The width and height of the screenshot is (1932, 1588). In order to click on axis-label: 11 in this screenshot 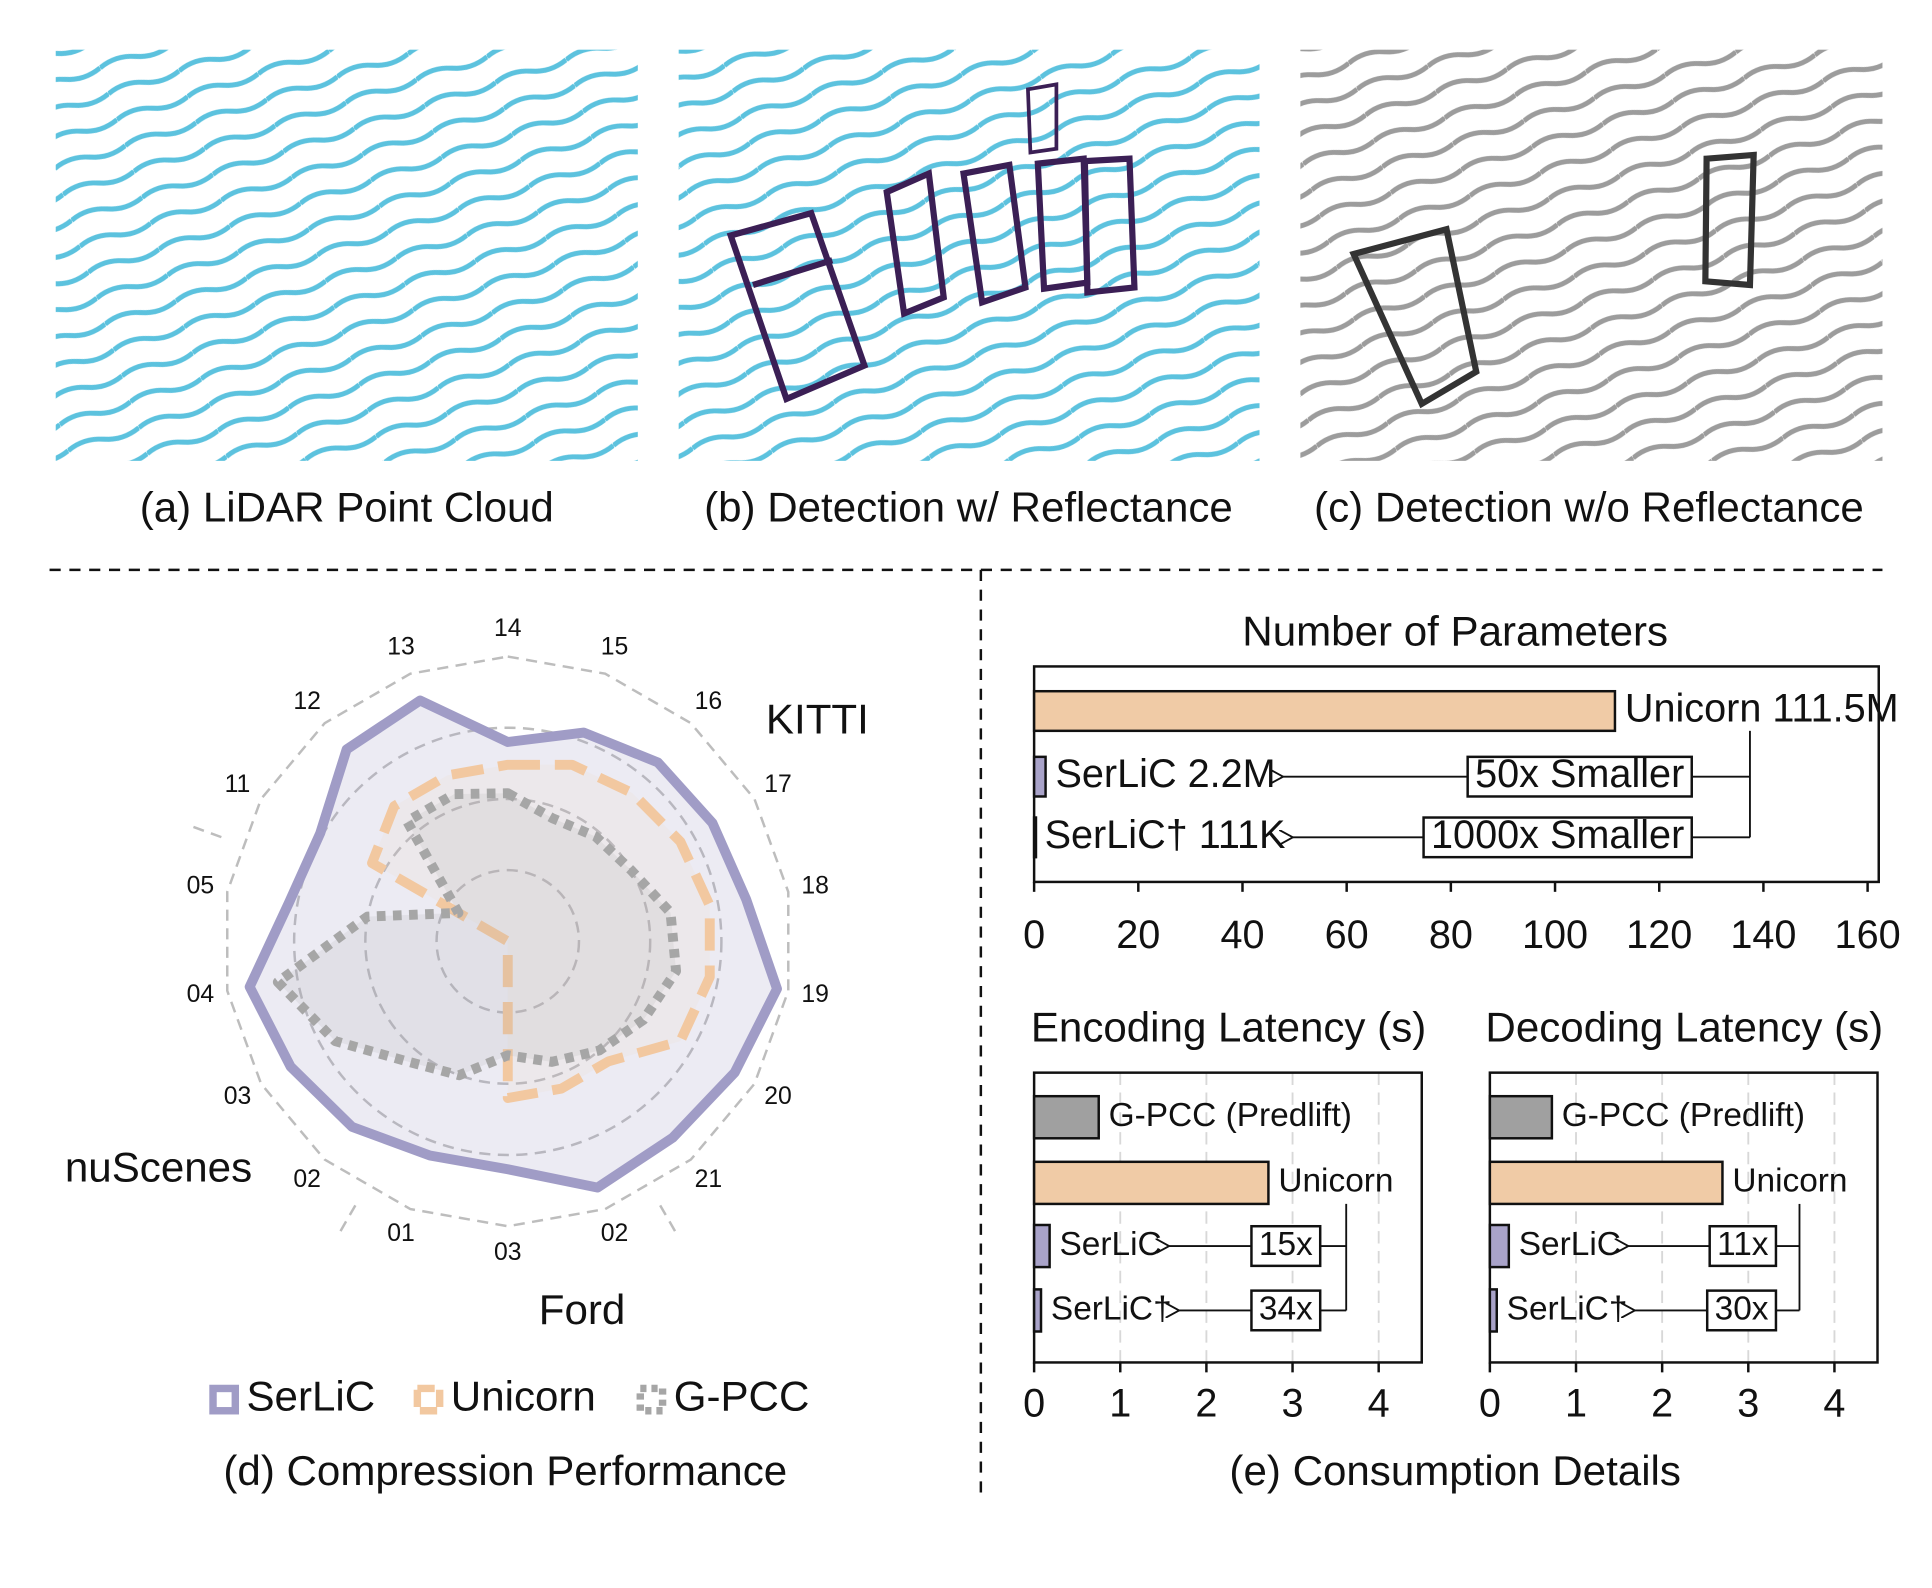, I will do `click(238, 784)`.